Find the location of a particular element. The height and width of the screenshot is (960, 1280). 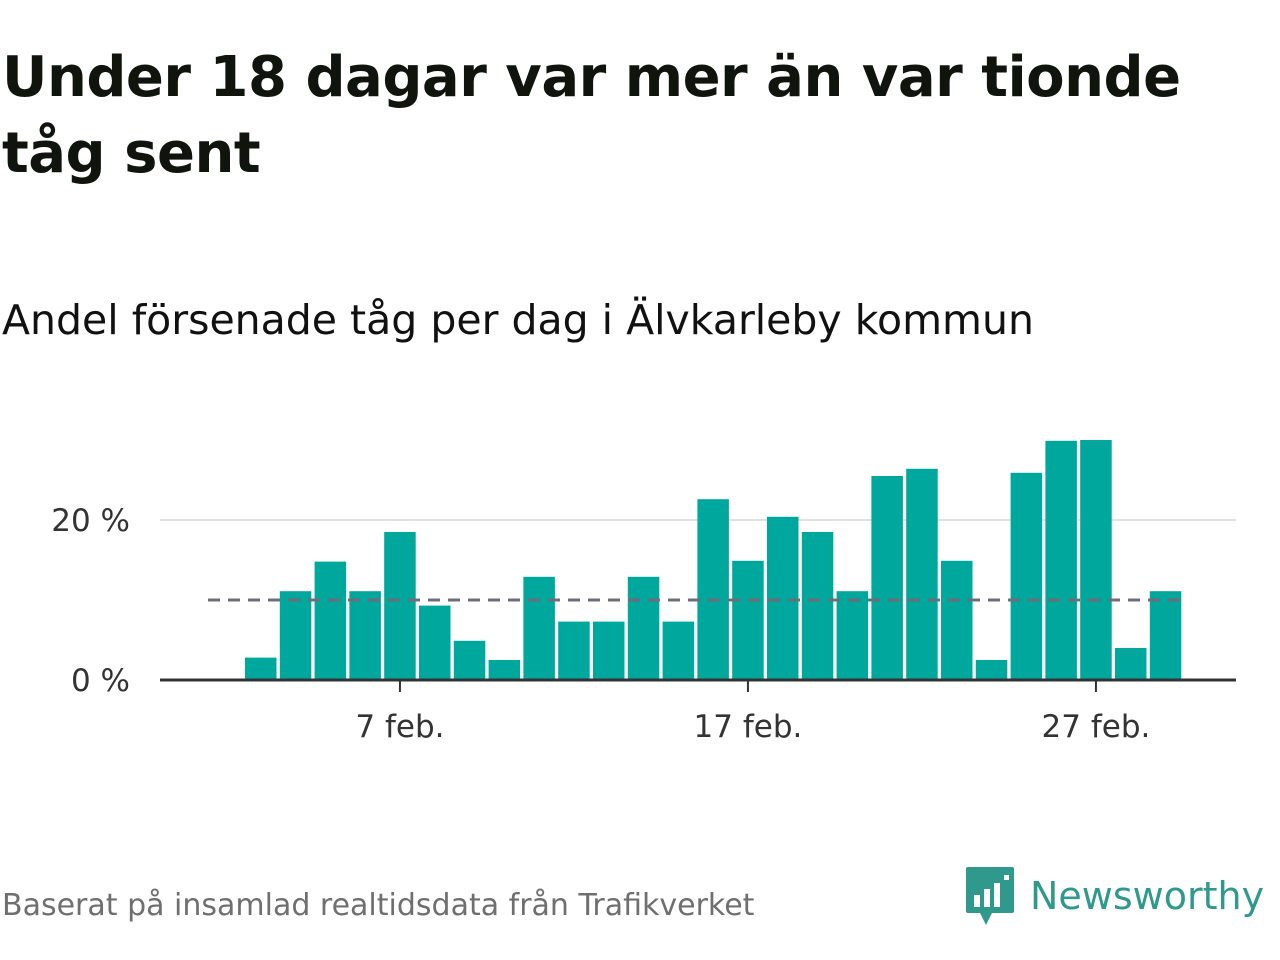

brand-name: Newsworthy is located at coordinates (1147, 896).